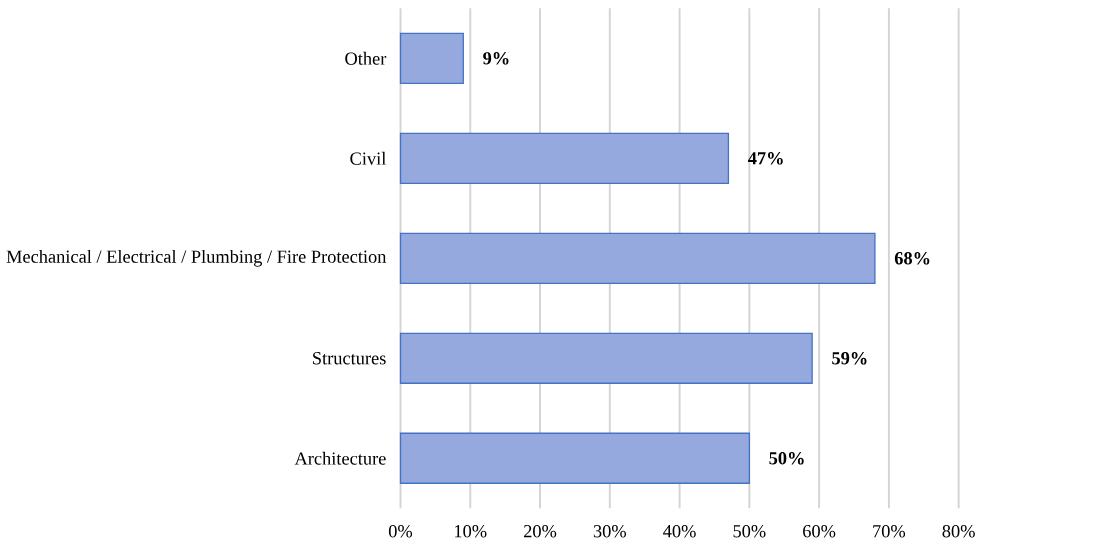 This screenshot has height=555, width=1120. Describe the element at coordinates (471, 531) in the screenshot. I see `x-tick-label: 10%` at that location.